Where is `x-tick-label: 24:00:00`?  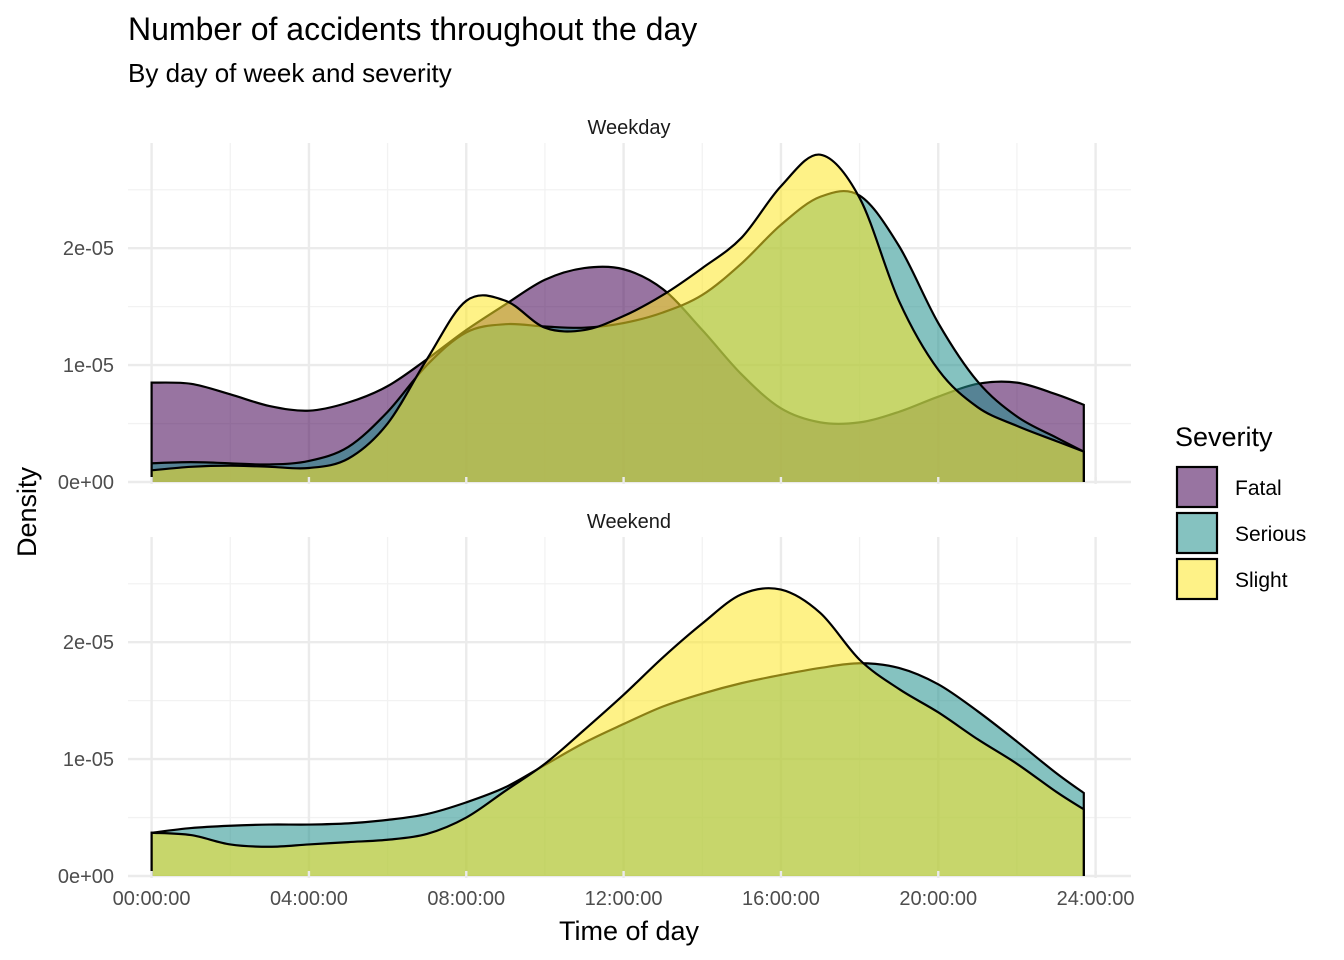 x-tick-label: 24:00:00 is located at coordinates (1096, 899).